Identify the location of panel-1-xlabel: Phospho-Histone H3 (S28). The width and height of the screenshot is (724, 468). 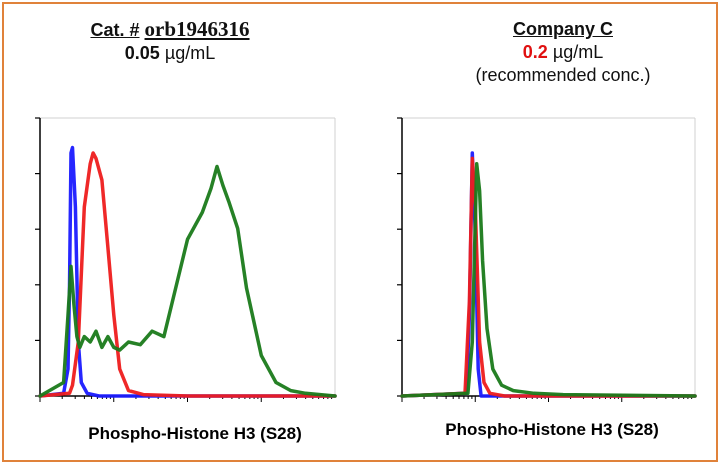
(195, 433).